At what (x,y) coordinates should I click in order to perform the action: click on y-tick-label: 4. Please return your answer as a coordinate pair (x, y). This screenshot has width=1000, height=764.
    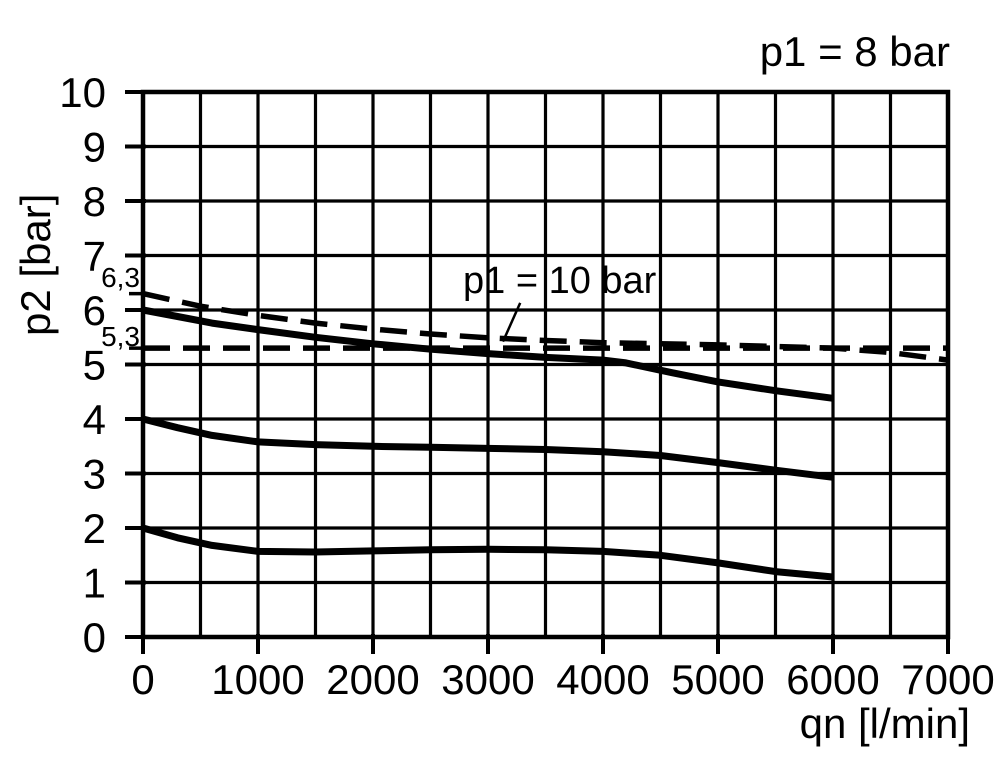
    Looking at the image, I should click on (94, 419).